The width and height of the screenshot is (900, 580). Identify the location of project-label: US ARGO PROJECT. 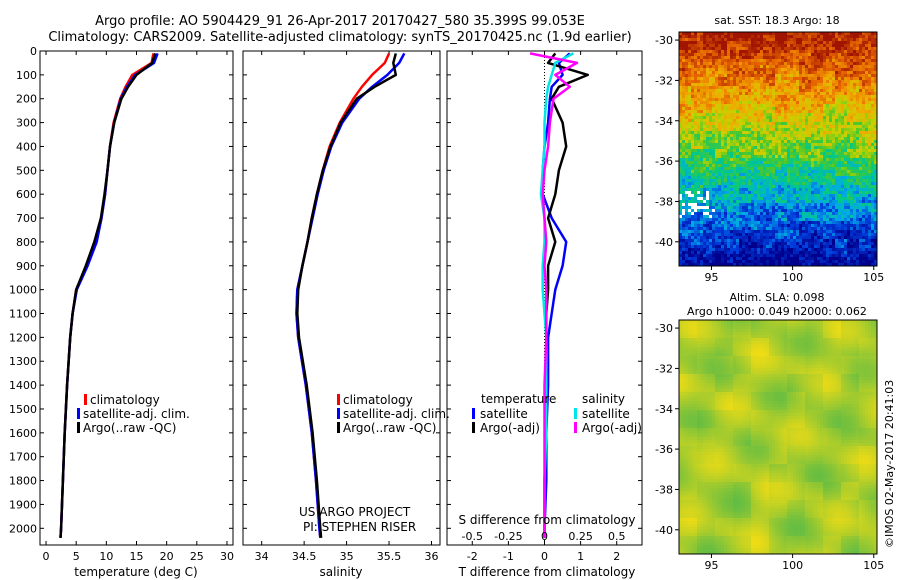
(355, 512).